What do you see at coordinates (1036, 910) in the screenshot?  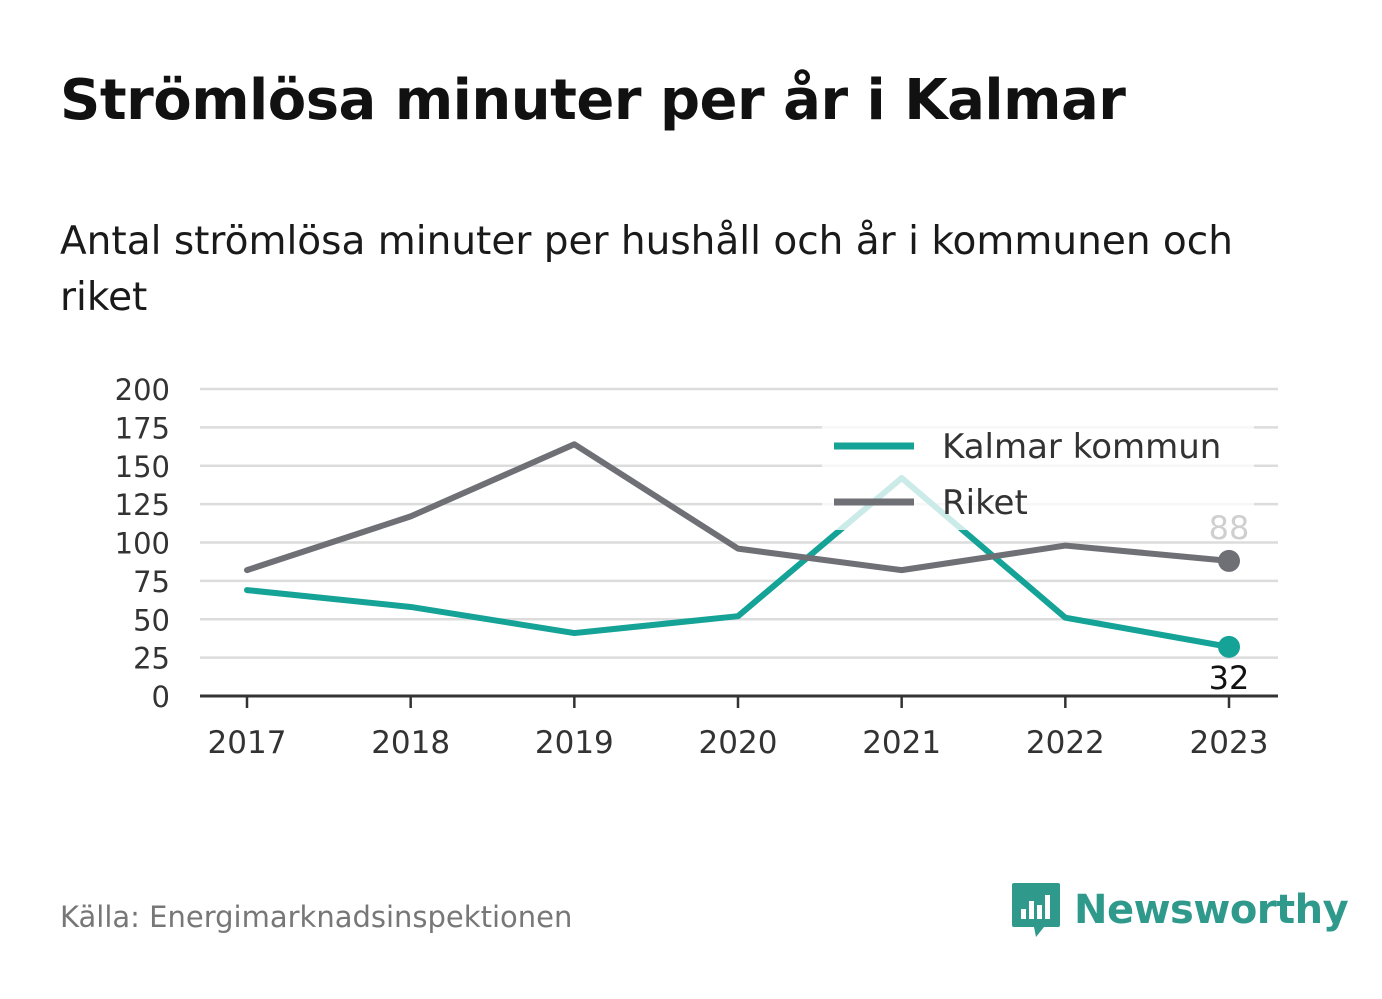 I see `newsworthy-logo-icon` at bounding box center [1036, 910].